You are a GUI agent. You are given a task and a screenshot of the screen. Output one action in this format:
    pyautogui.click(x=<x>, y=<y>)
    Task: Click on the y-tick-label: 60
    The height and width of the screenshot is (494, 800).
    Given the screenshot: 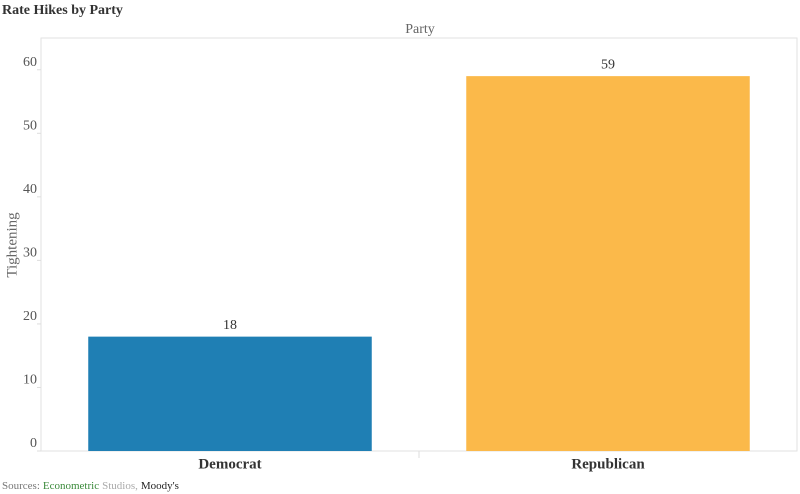 What is the action you would take?
    pyautogui.click(x=30, y=62)
    